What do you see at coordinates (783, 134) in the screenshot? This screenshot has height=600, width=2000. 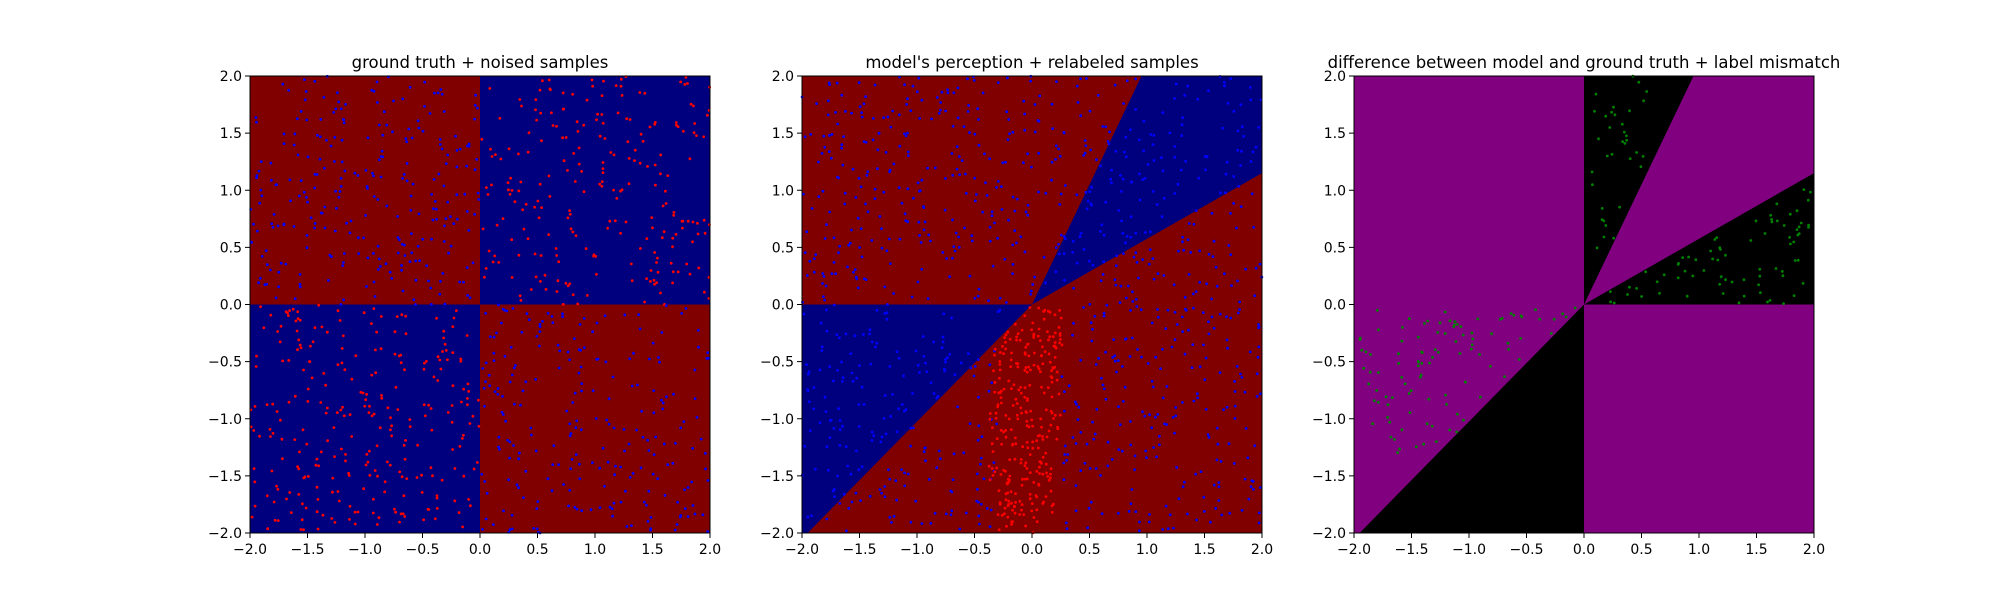 I see `y-tick-label: 1.5` at bounding box center [783, 134].